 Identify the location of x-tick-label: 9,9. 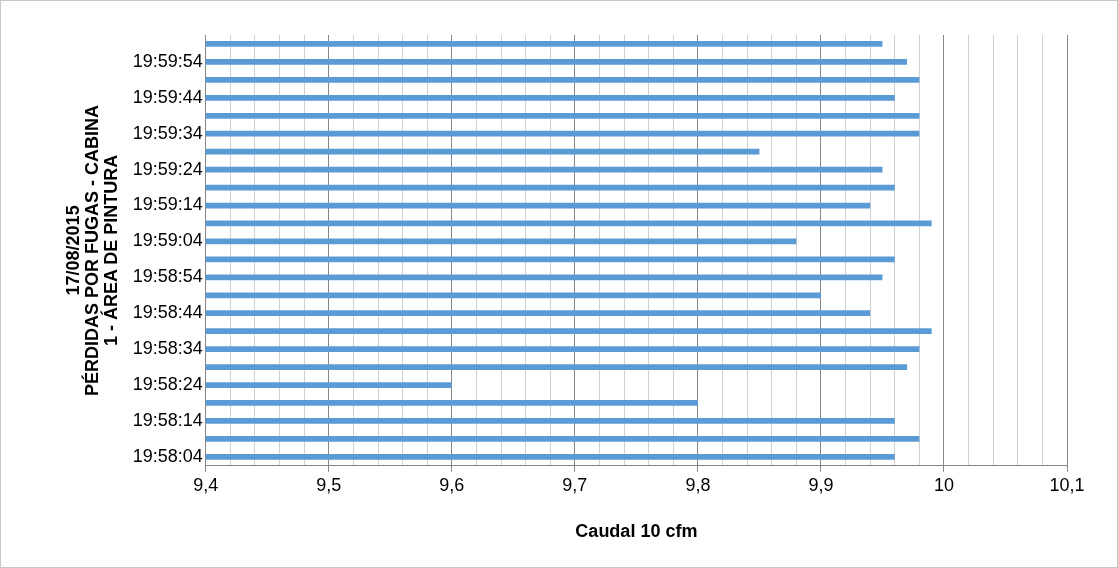
(821, 484).